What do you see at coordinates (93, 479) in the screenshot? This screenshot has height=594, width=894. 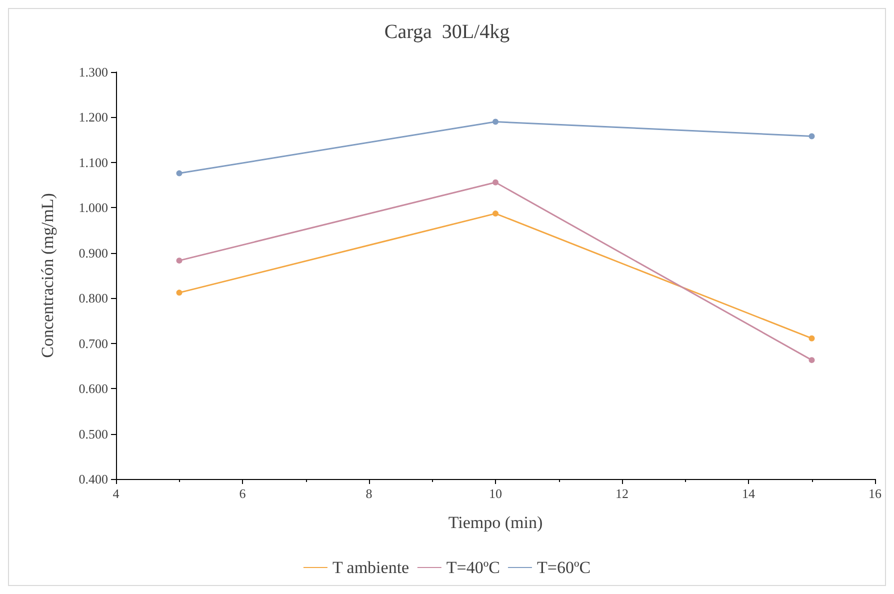 I see `y-tick-label: 0.400` at bounding box center [93, 479].